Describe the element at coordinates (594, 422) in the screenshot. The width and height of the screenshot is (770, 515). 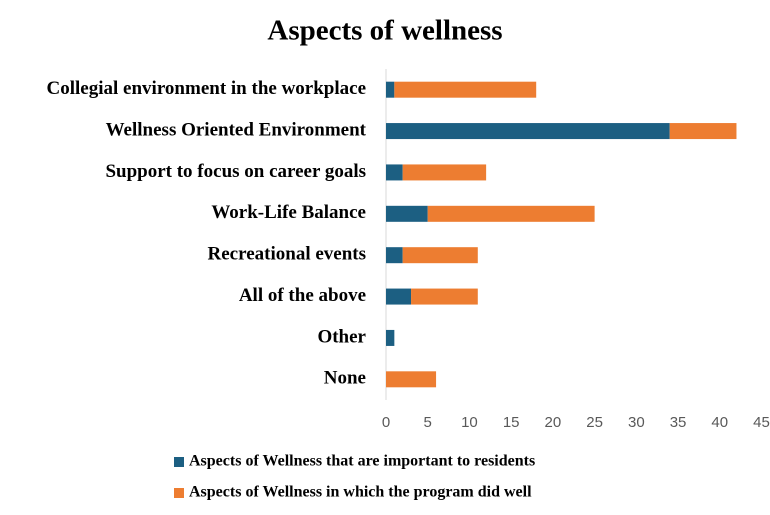
I see `x-tick-label: 25` at that location.